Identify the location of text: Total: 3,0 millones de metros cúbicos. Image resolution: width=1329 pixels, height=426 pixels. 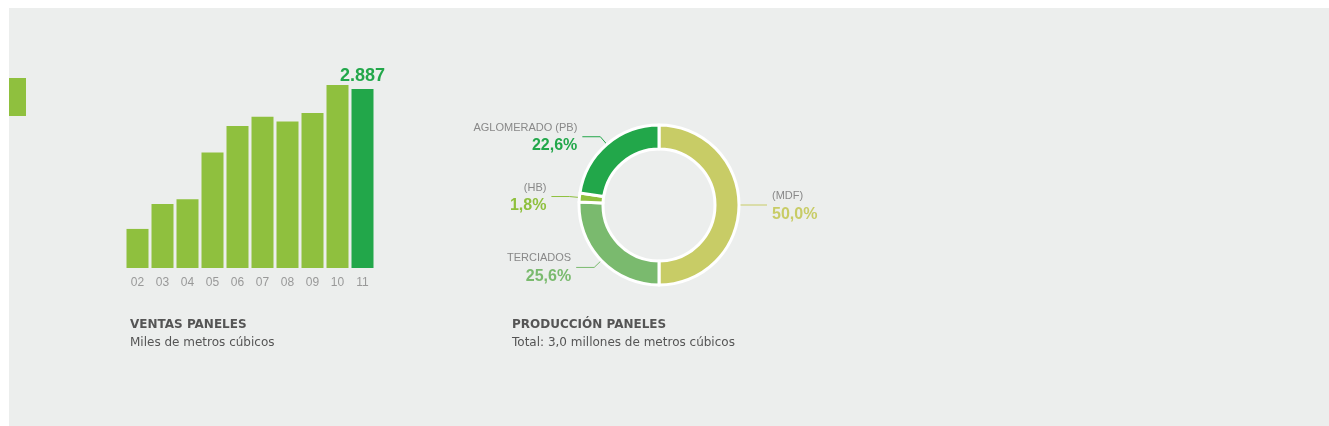
(623, 342).